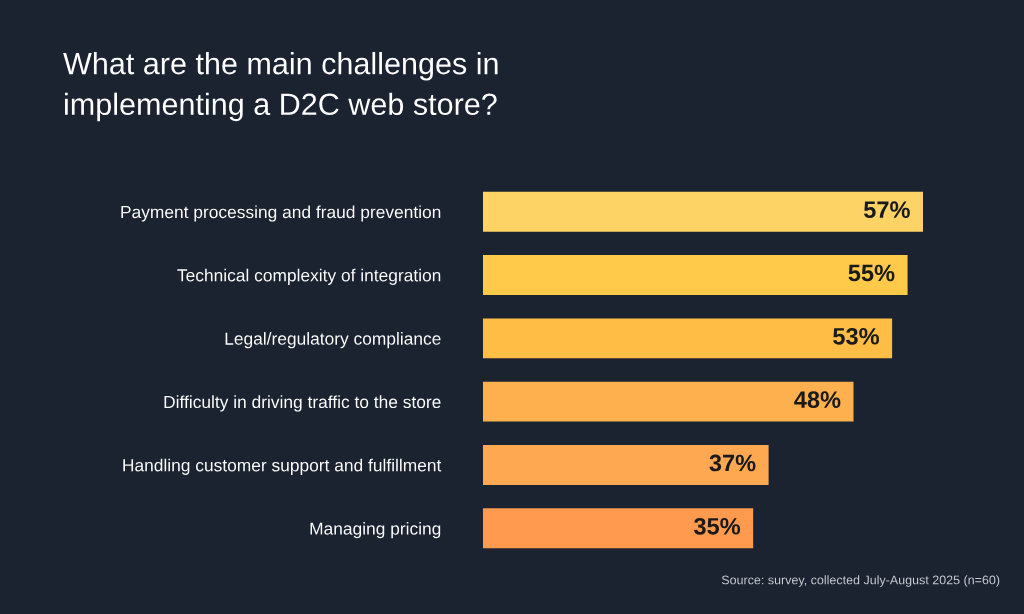 The height and width of the screenshot is (614, 1024). I want to click on y-tick-label: Technical complexity of integration, so click(309, 276).